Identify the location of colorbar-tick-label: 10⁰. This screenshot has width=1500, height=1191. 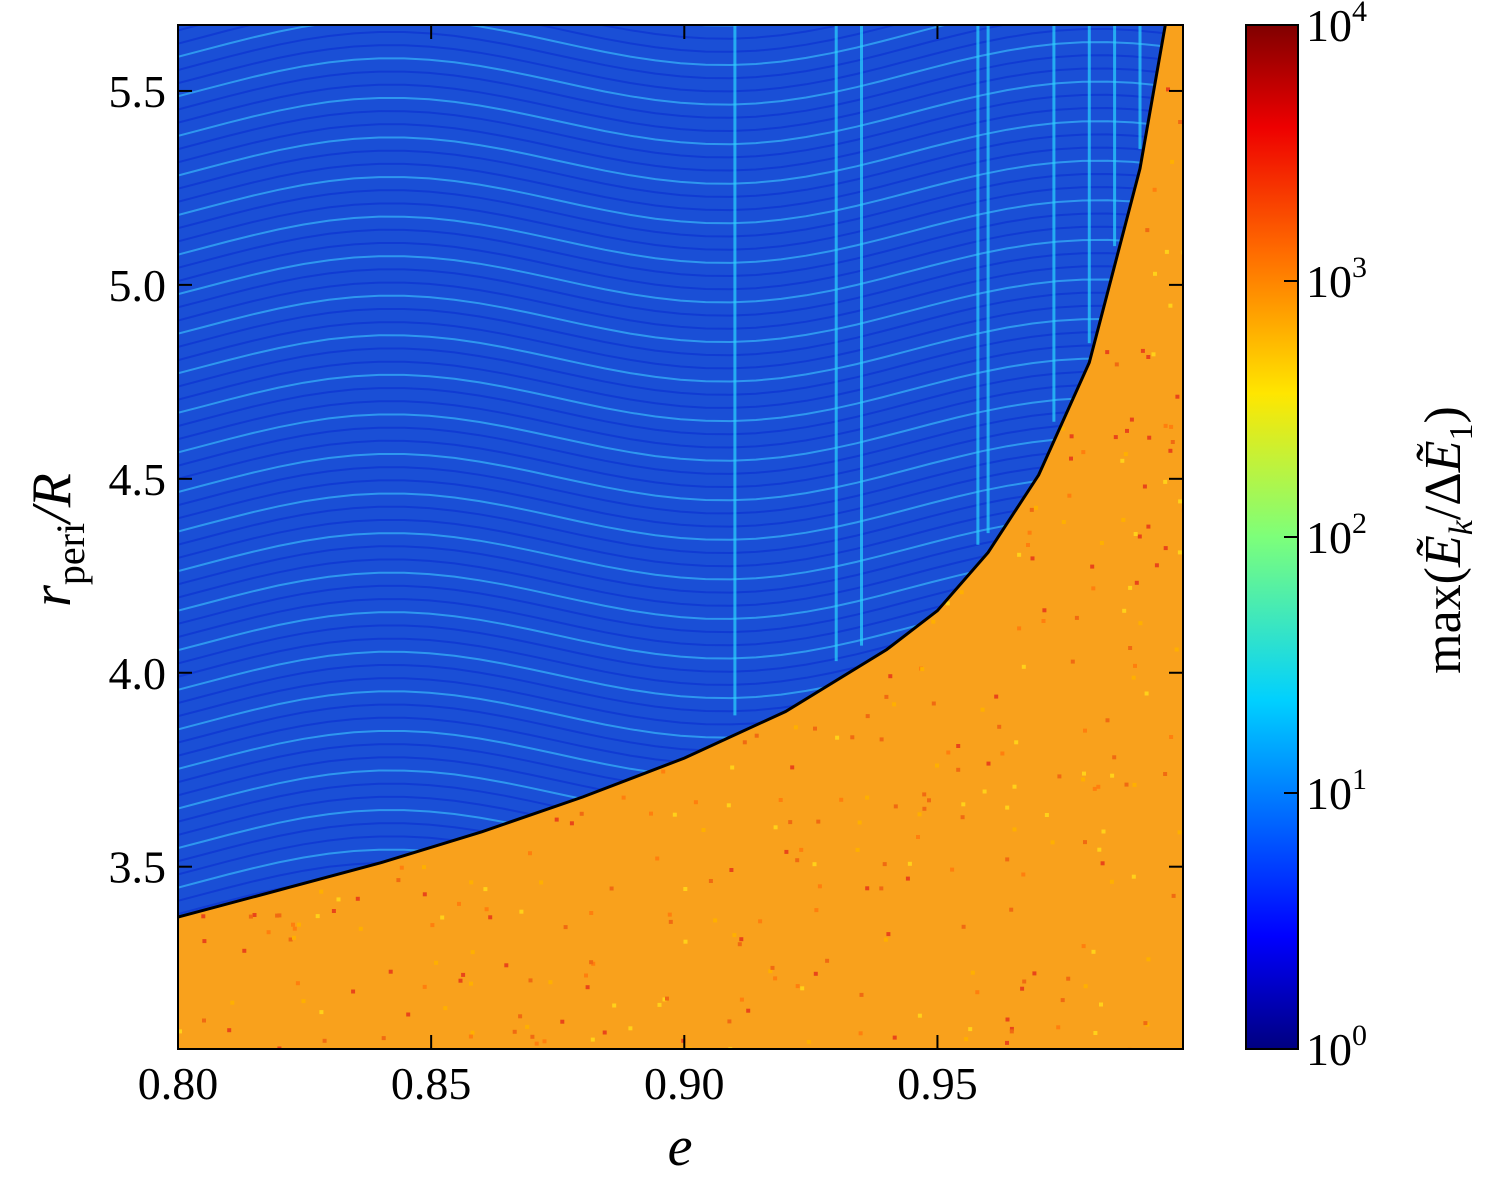
(1336, 1047).